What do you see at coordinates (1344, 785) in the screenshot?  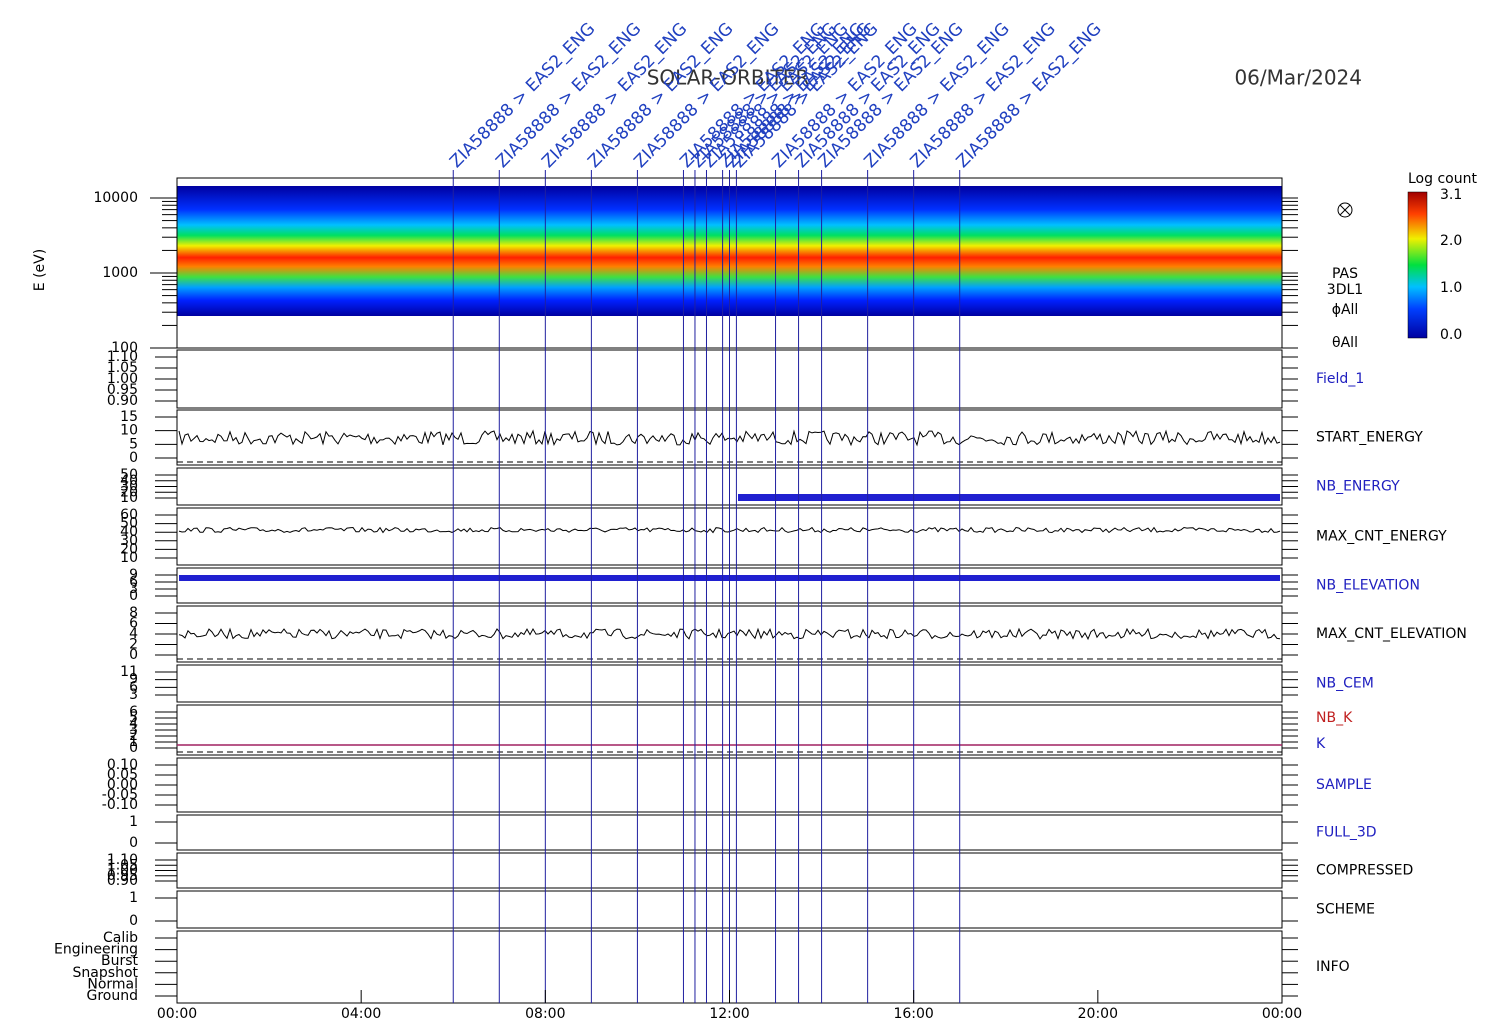 I see `panel-label: SAMPLE` at bounding box center [1344, 785].